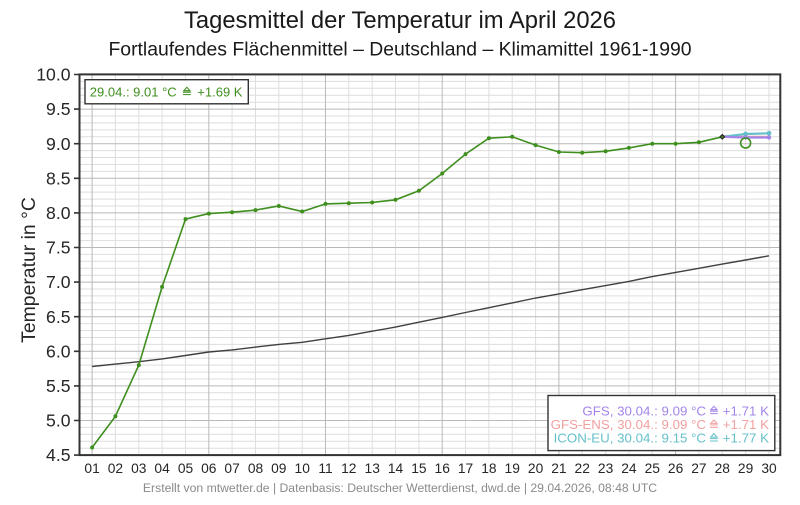  I want to click on svg-text: 7.0, so click(58, 282).